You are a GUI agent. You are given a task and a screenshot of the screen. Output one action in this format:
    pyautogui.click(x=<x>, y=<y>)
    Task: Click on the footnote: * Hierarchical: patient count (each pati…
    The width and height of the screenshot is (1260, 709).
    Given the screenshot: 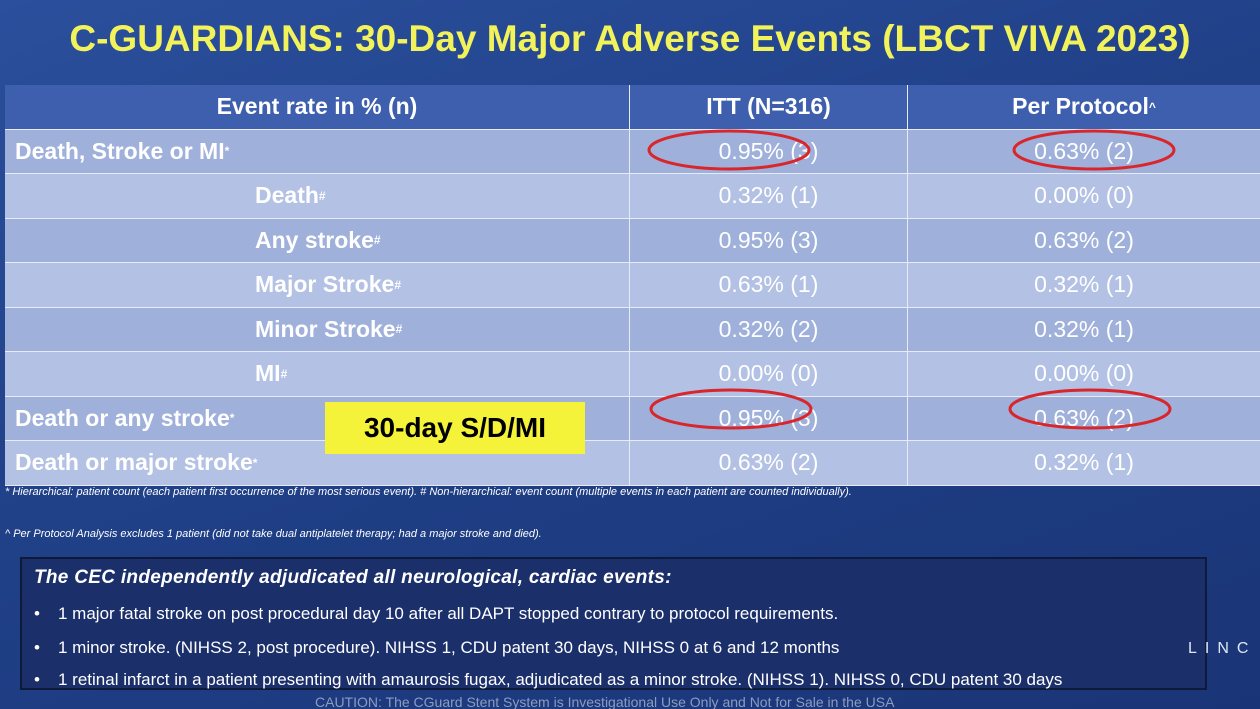 What is the action you would take?
    pyautogui.click(x=428, y=492)
    